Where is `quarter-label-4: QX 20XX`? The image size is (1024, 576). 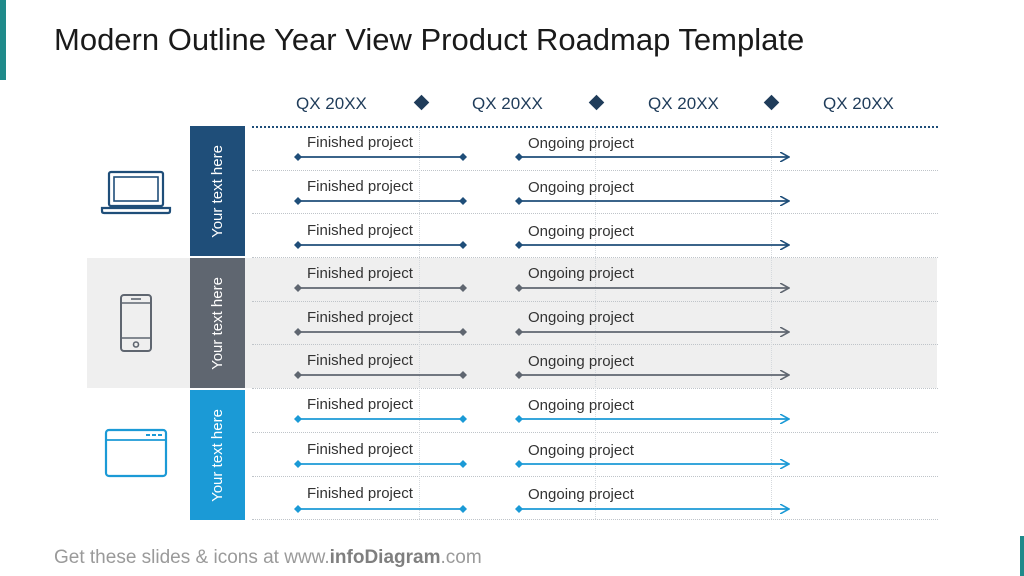 quarter-label-4: QX 20XX is located at coordinates (858, 103).